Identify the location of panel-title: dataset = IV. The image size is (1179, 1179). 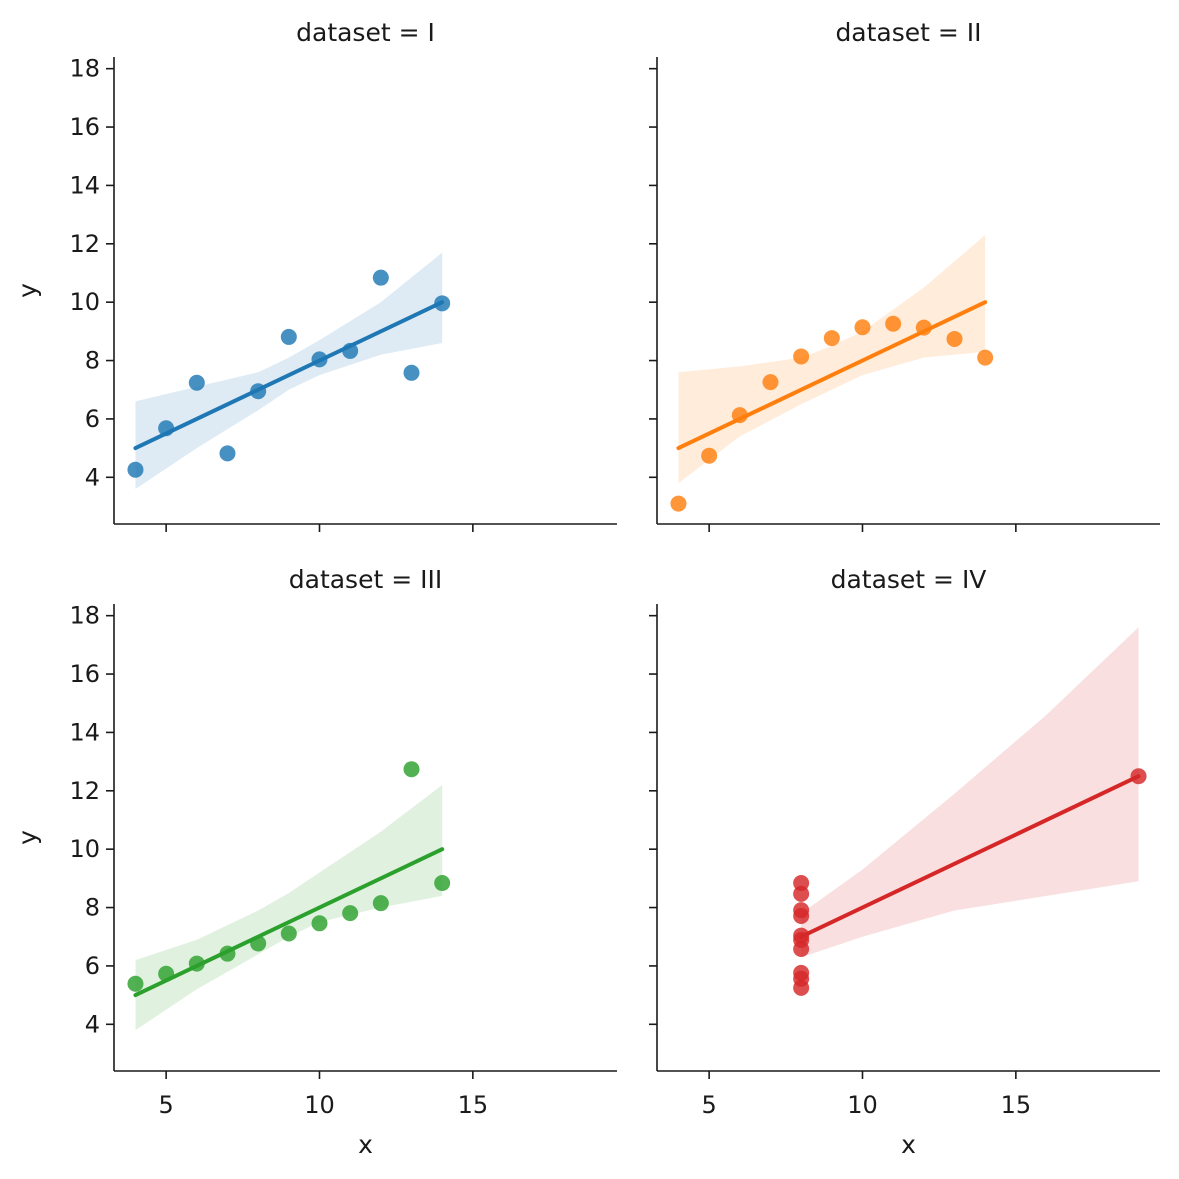
(909, 579).